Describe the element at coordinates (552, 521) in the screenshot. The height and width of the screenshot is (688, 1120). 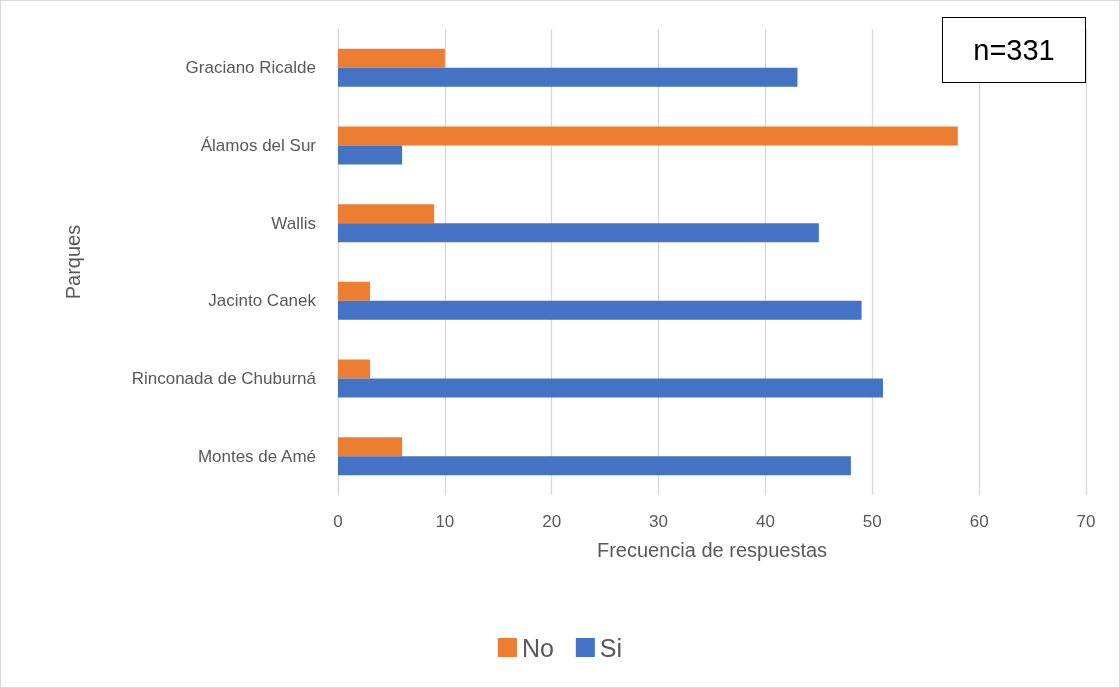
I see `x-tick-label: 20` at that location.